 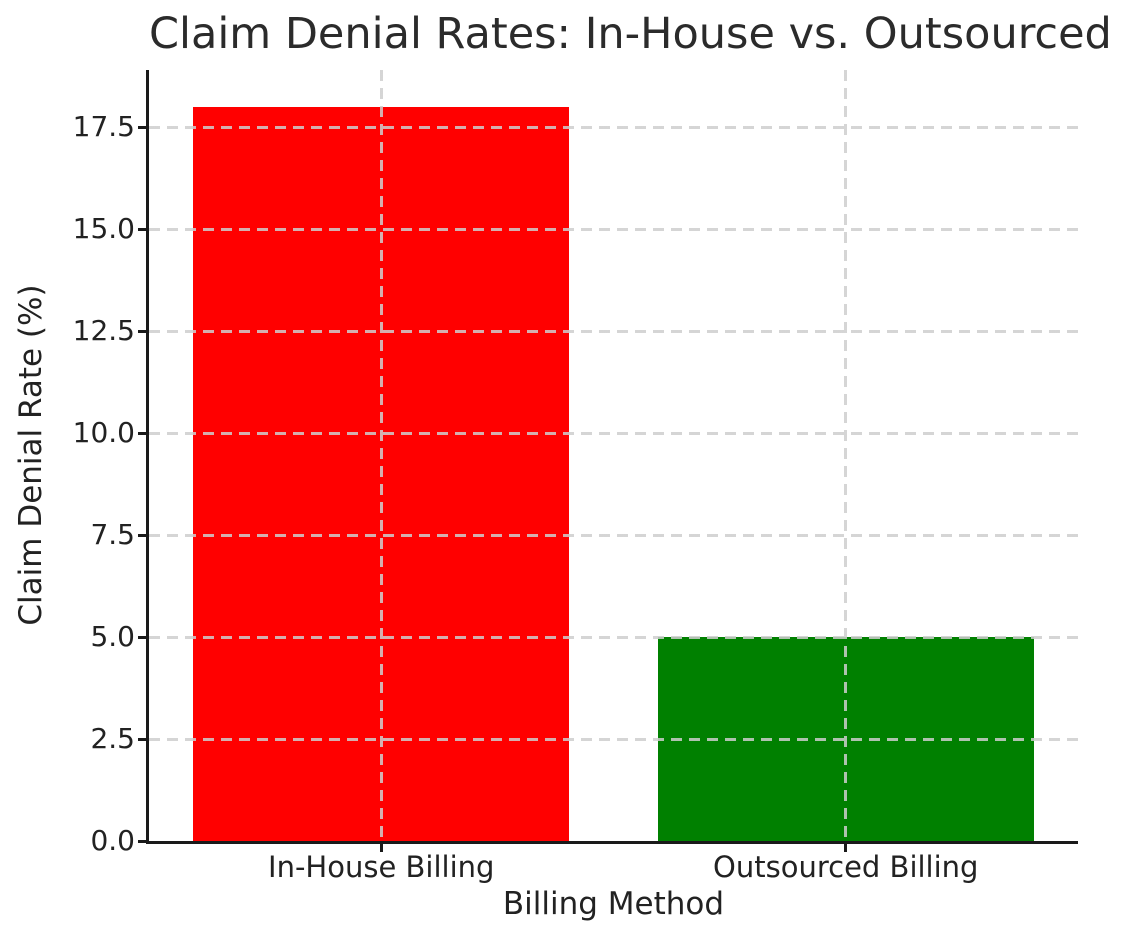 I want to click on y-tick-label: 7.5, so click(x=112, y=534).